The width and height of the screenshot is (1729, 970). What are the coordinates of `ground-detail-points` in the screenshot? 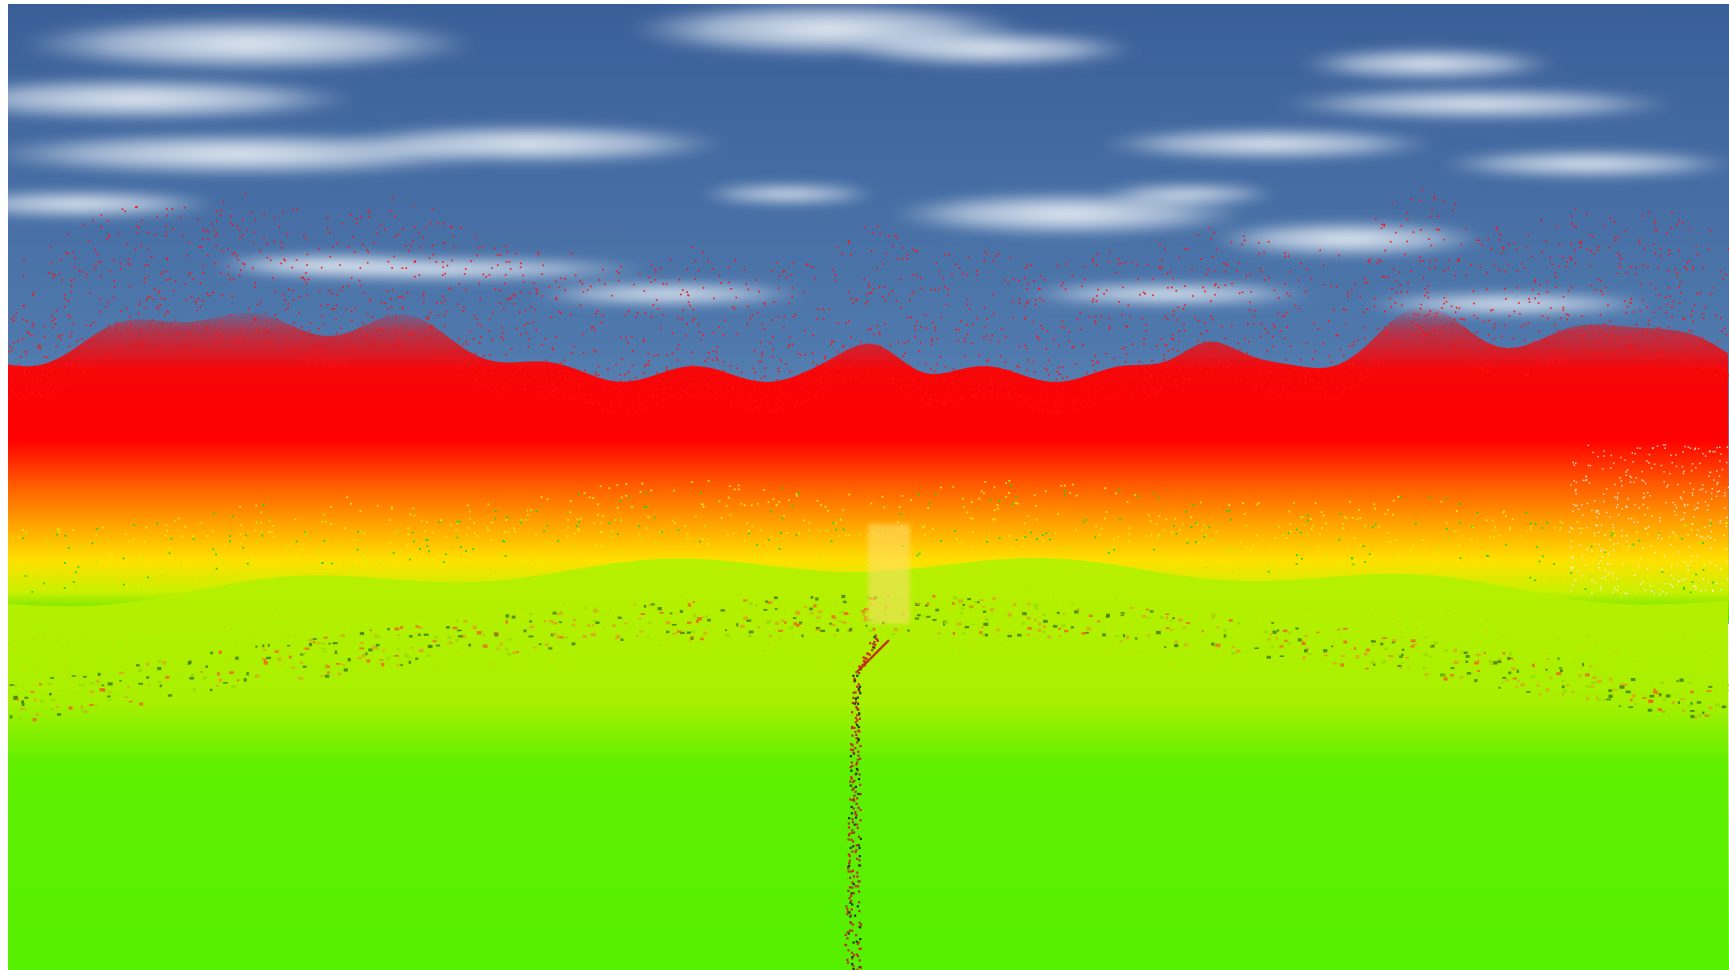 It's located at (869, 655).